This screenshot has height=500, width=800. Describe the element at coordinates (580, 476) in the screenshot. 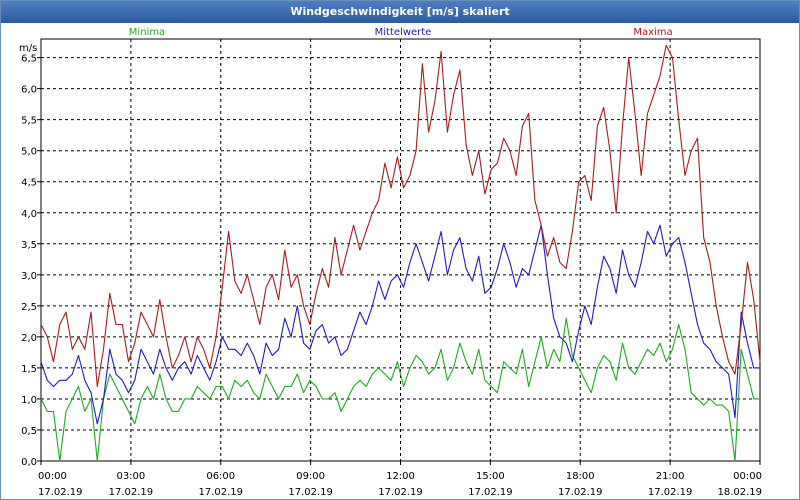

I see `x-tick-time: 18:00` at that location.